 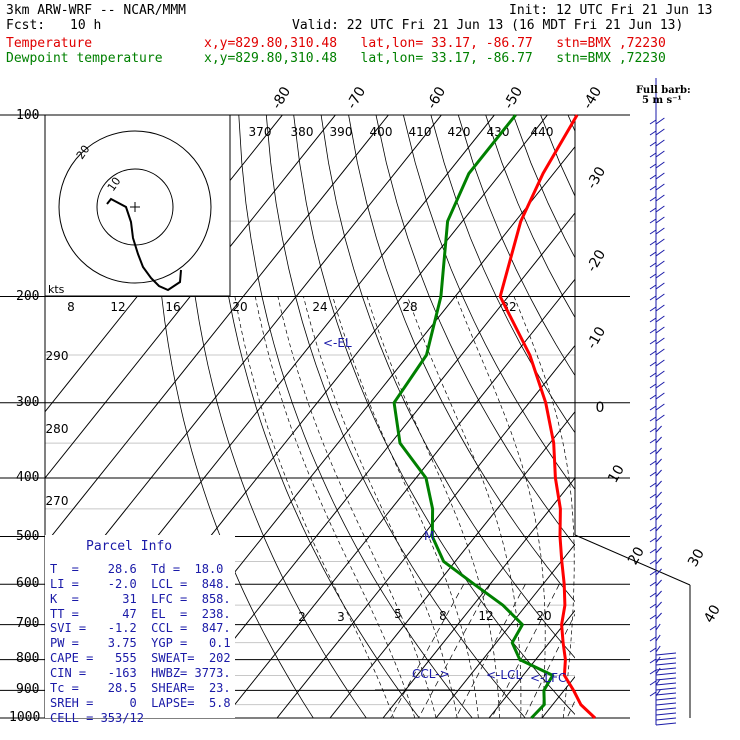 What do you see at coordinates (636, 555) in the screenshot?
I see `temperature-label: 20` at bounding box center [636, 555].